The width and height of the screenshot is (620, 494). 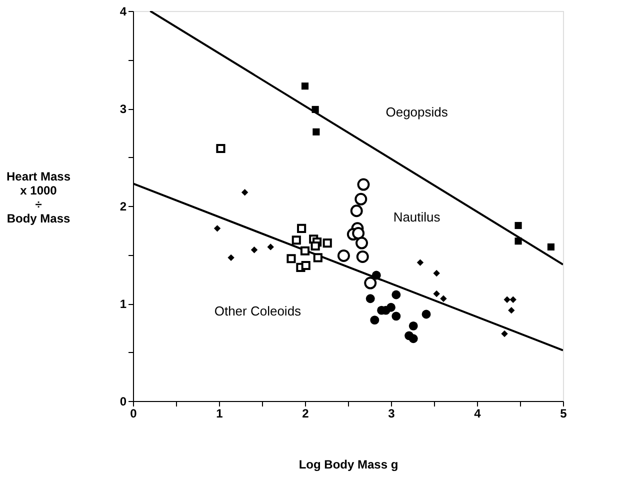 I want to click on y-tick-label: 1, so click(x=123, y=304).